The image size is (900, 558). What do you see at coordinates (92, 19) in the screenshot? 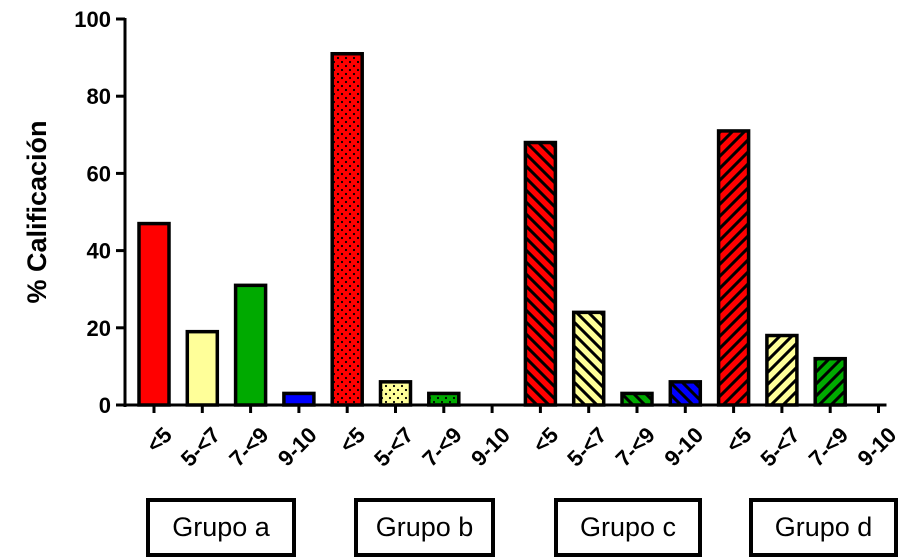
I see `y-tick-label: 100` at bounding box center [92, 19].